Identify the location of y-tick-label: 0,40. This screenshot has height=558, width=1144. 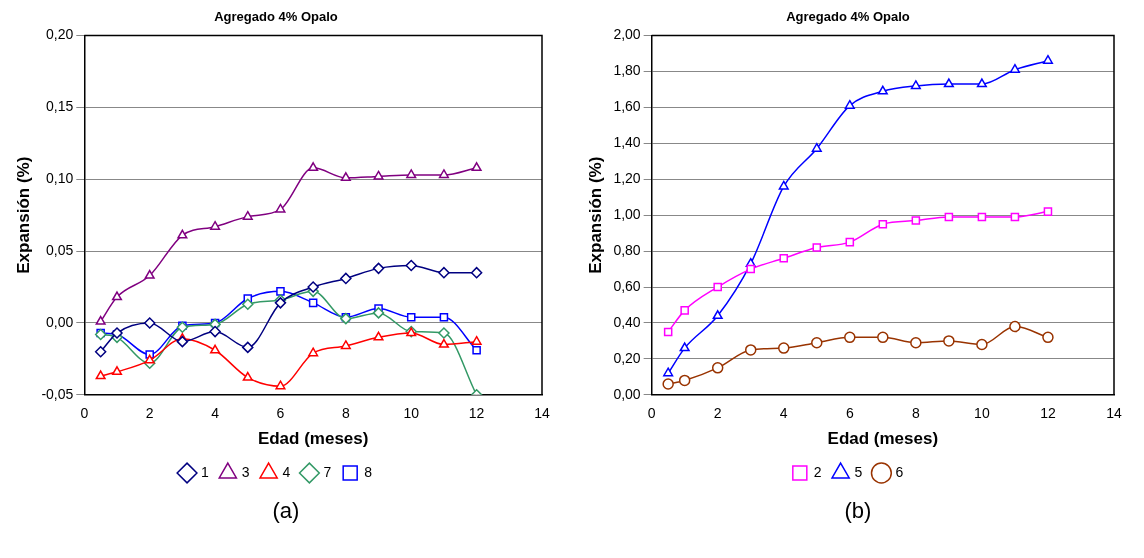
(627, 321).